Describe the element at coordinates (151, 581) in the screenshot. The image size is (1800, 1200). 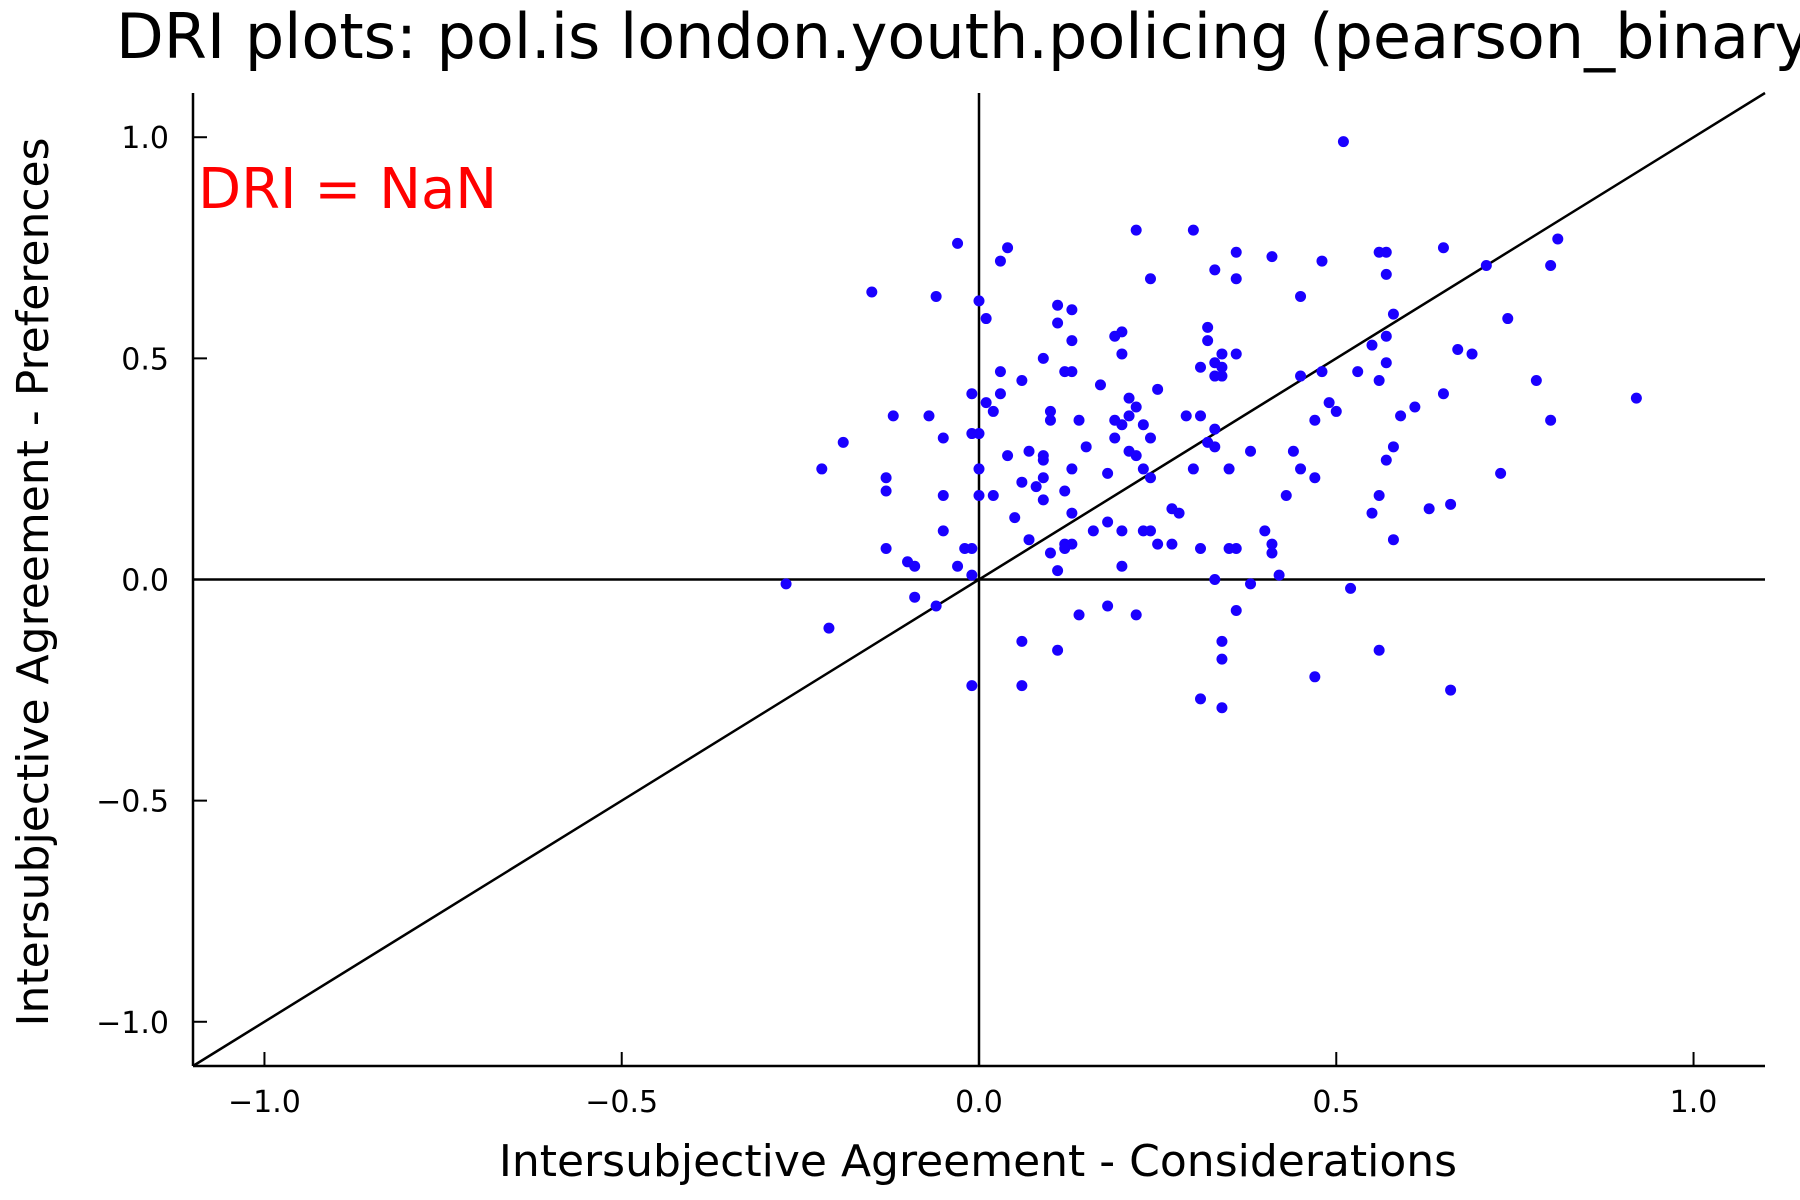
I see `y-axis-ticks: −1.0 −0.5 0.0 0.5 1.0` at that location.